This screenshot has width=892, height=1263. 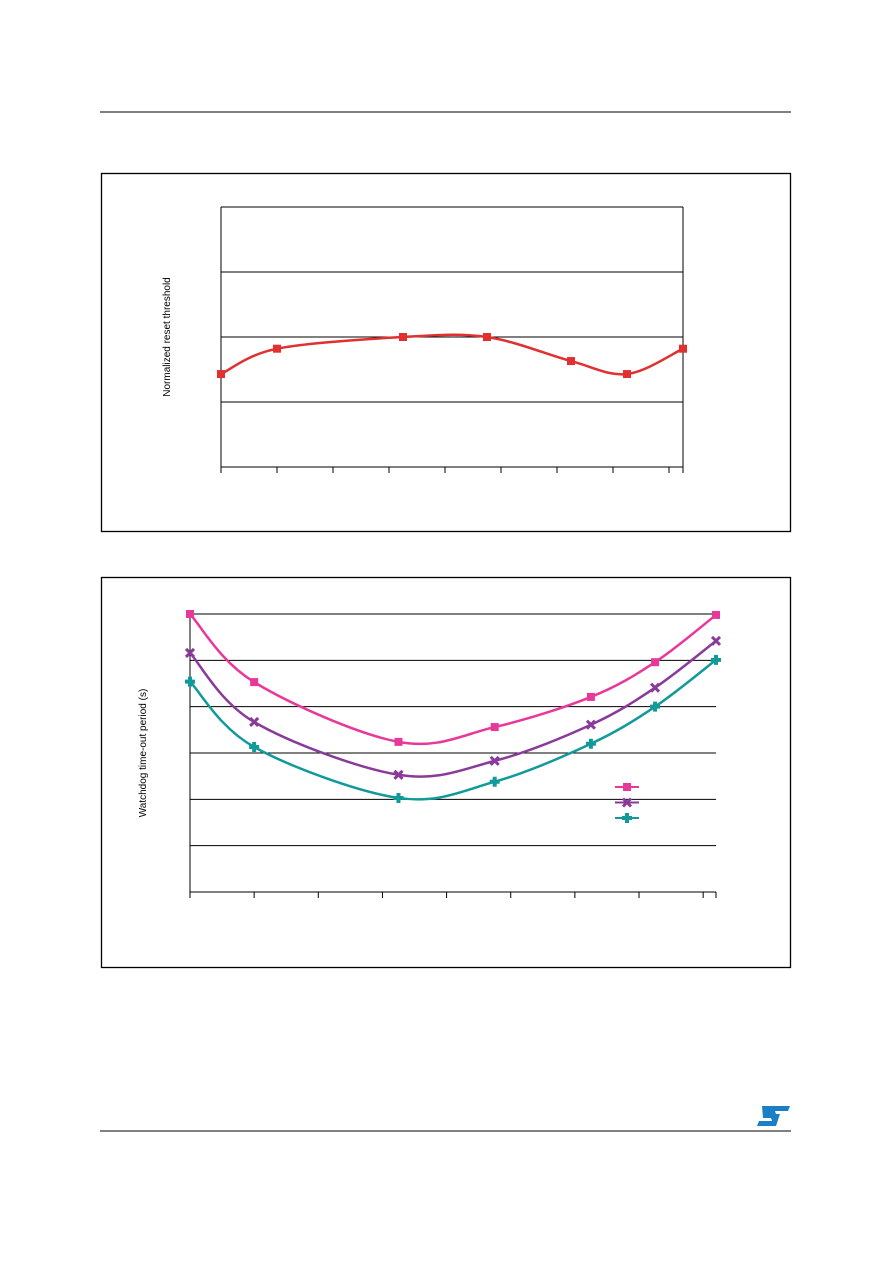 I want to click on y-axis-label: Normalized reset threshold, so click(x=167, y=337).